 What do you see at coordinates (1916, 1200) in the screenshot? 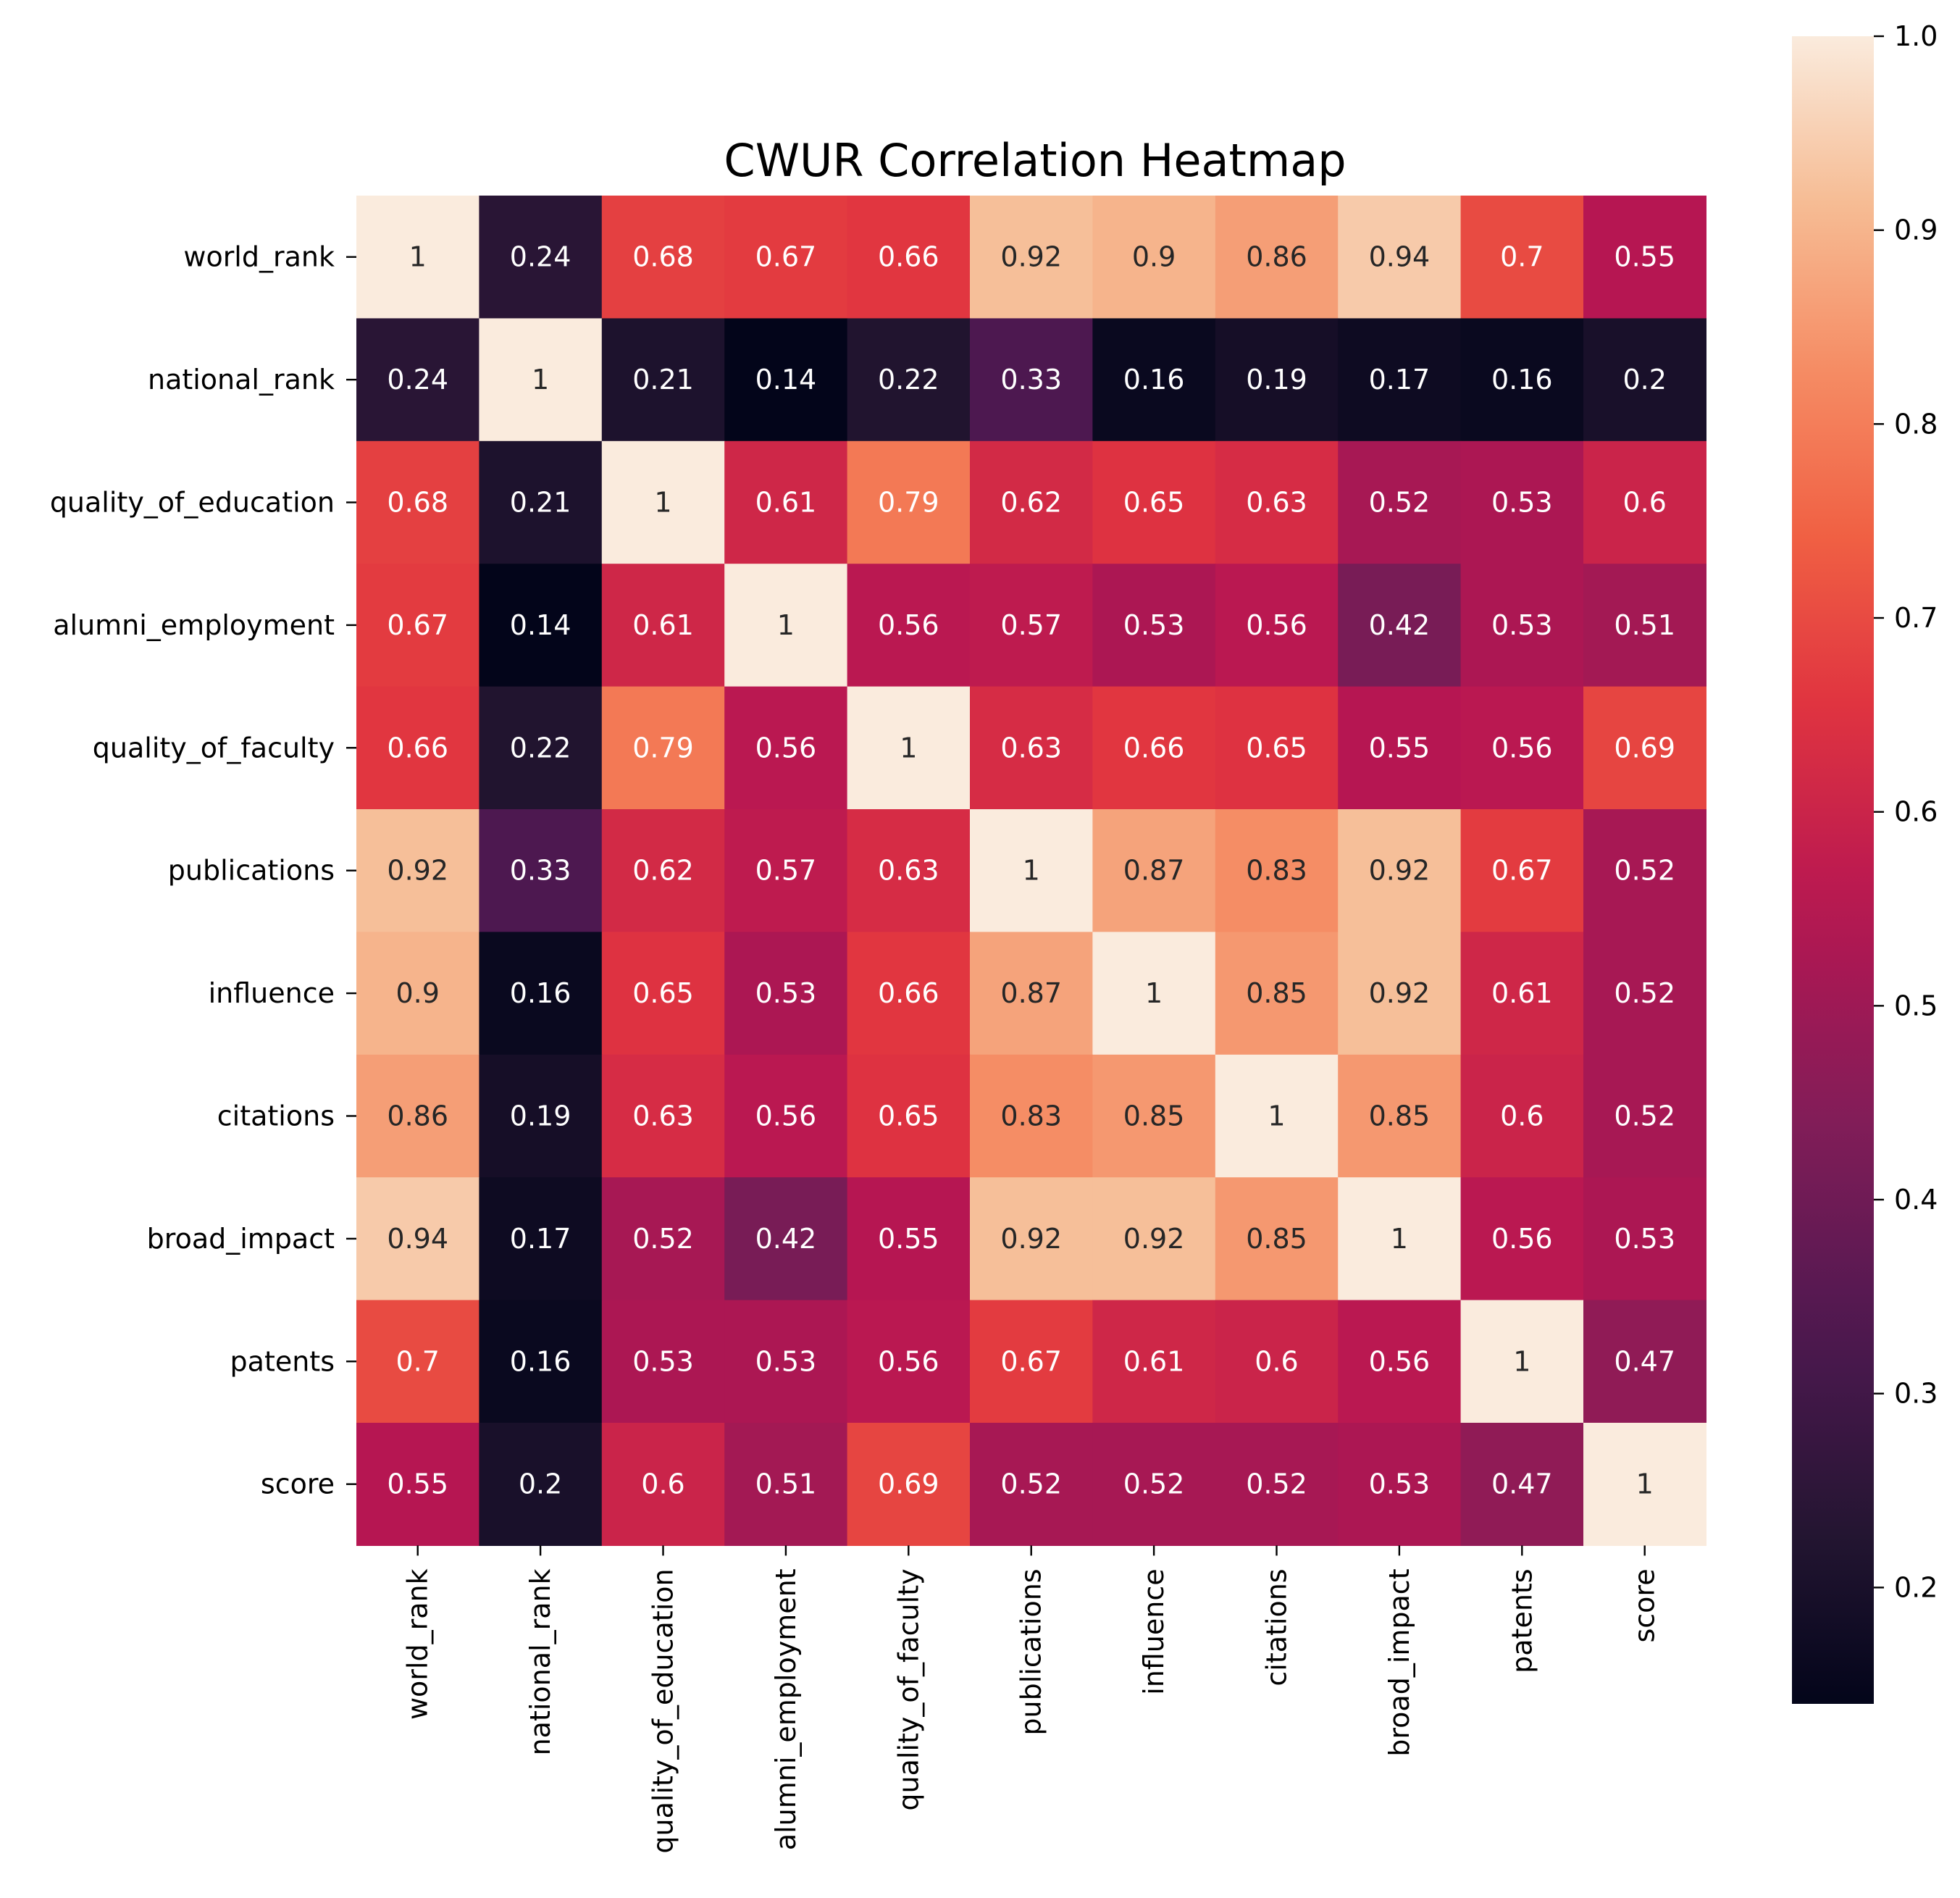
I see `colorbar-tick-label: 0.4` at bounding box center [1916, 1200].